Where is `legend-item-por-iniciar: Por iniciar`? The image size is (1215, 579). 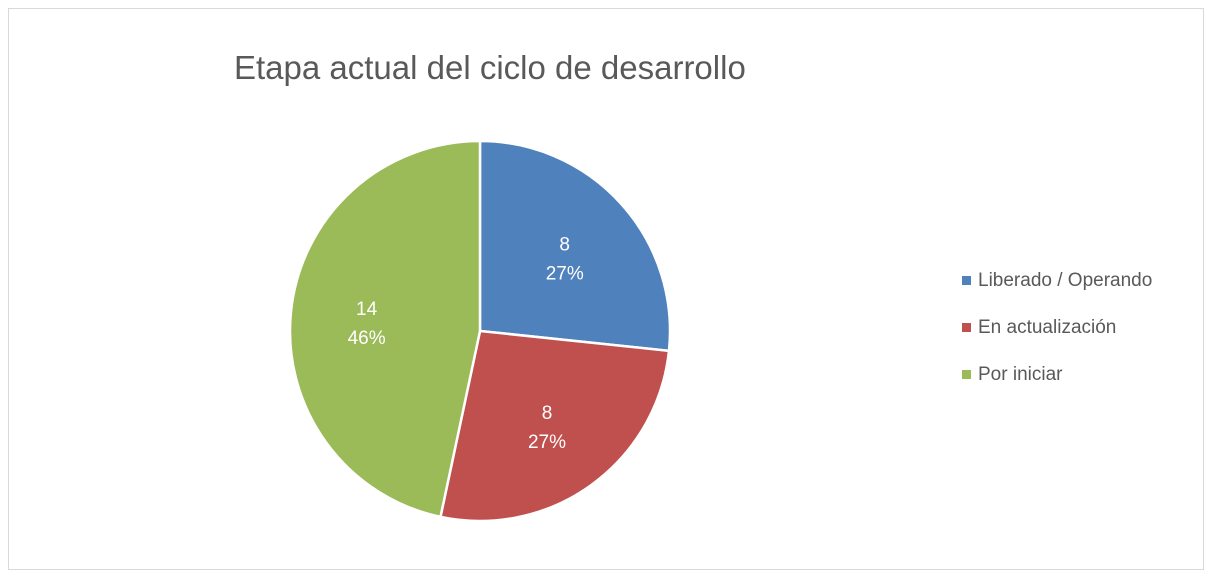 legend-item-por-iniciar: Por iniciar is located at coordinates (1057, 374).